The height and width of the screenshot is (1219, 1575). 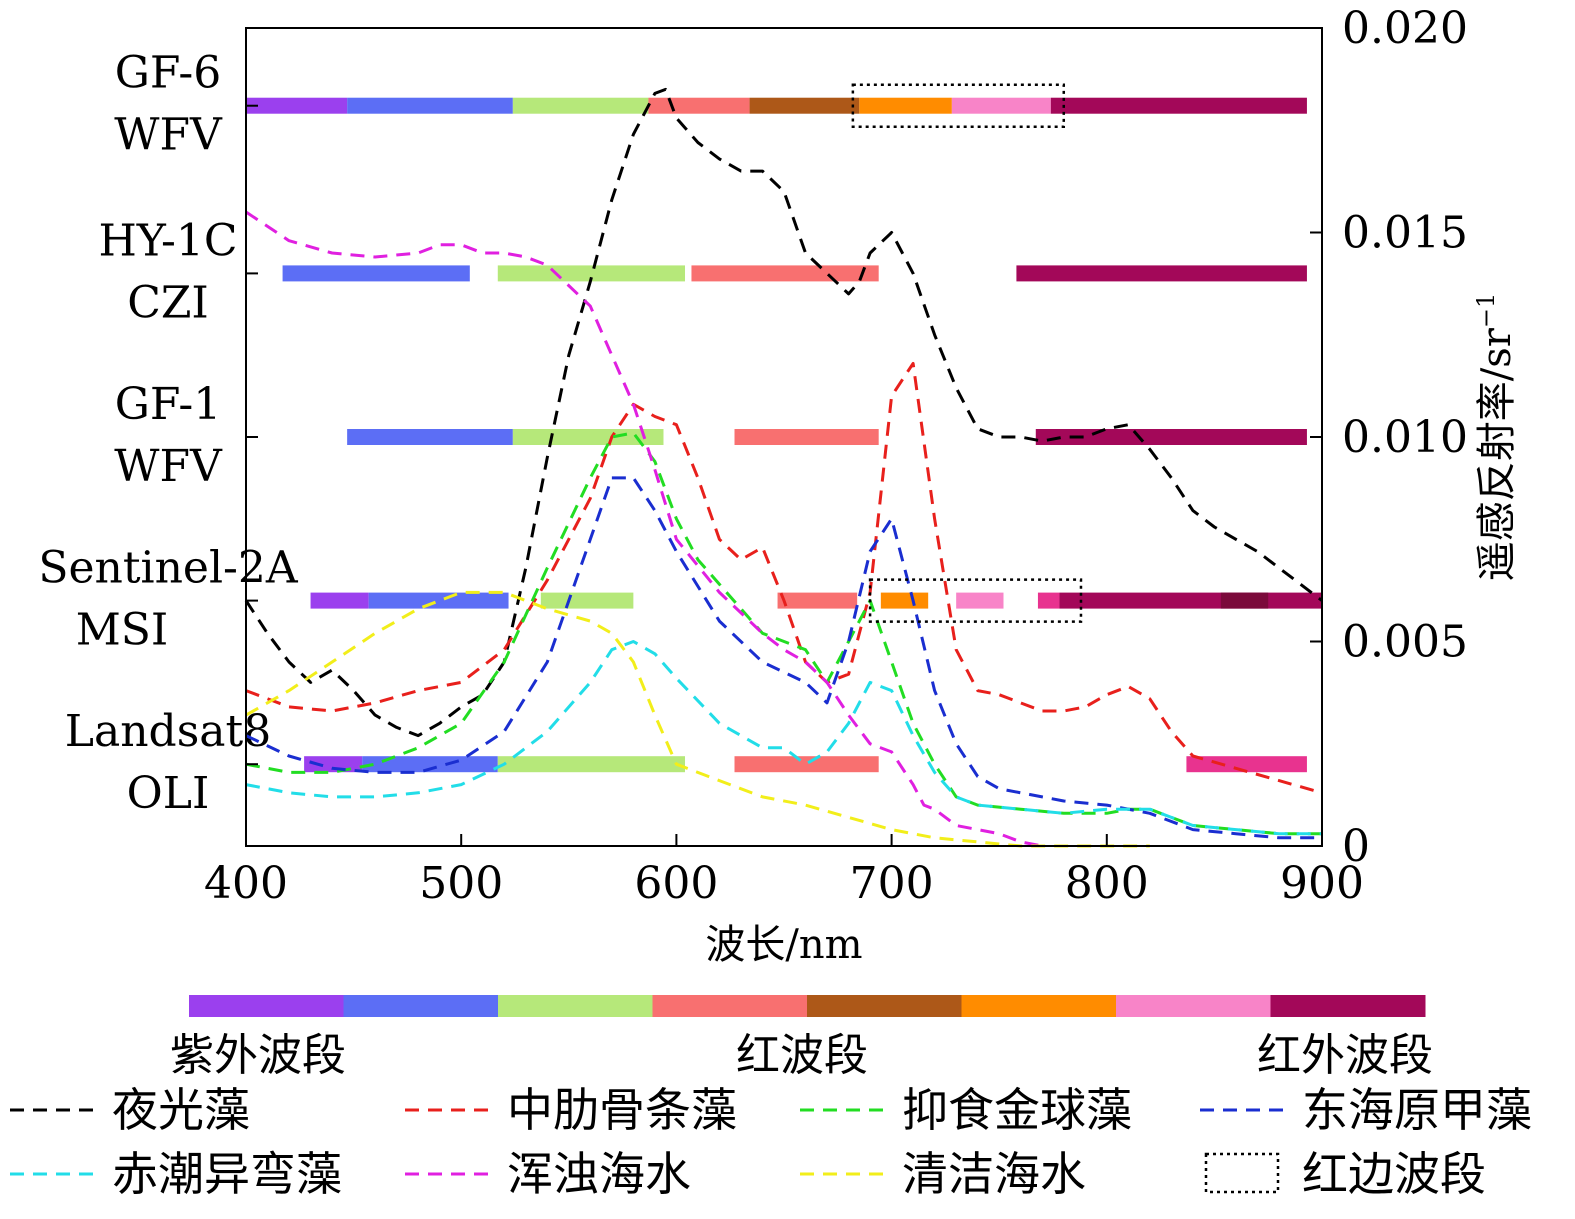 I want to click on x-tick-label: 900, so click(x=1322, y=883).